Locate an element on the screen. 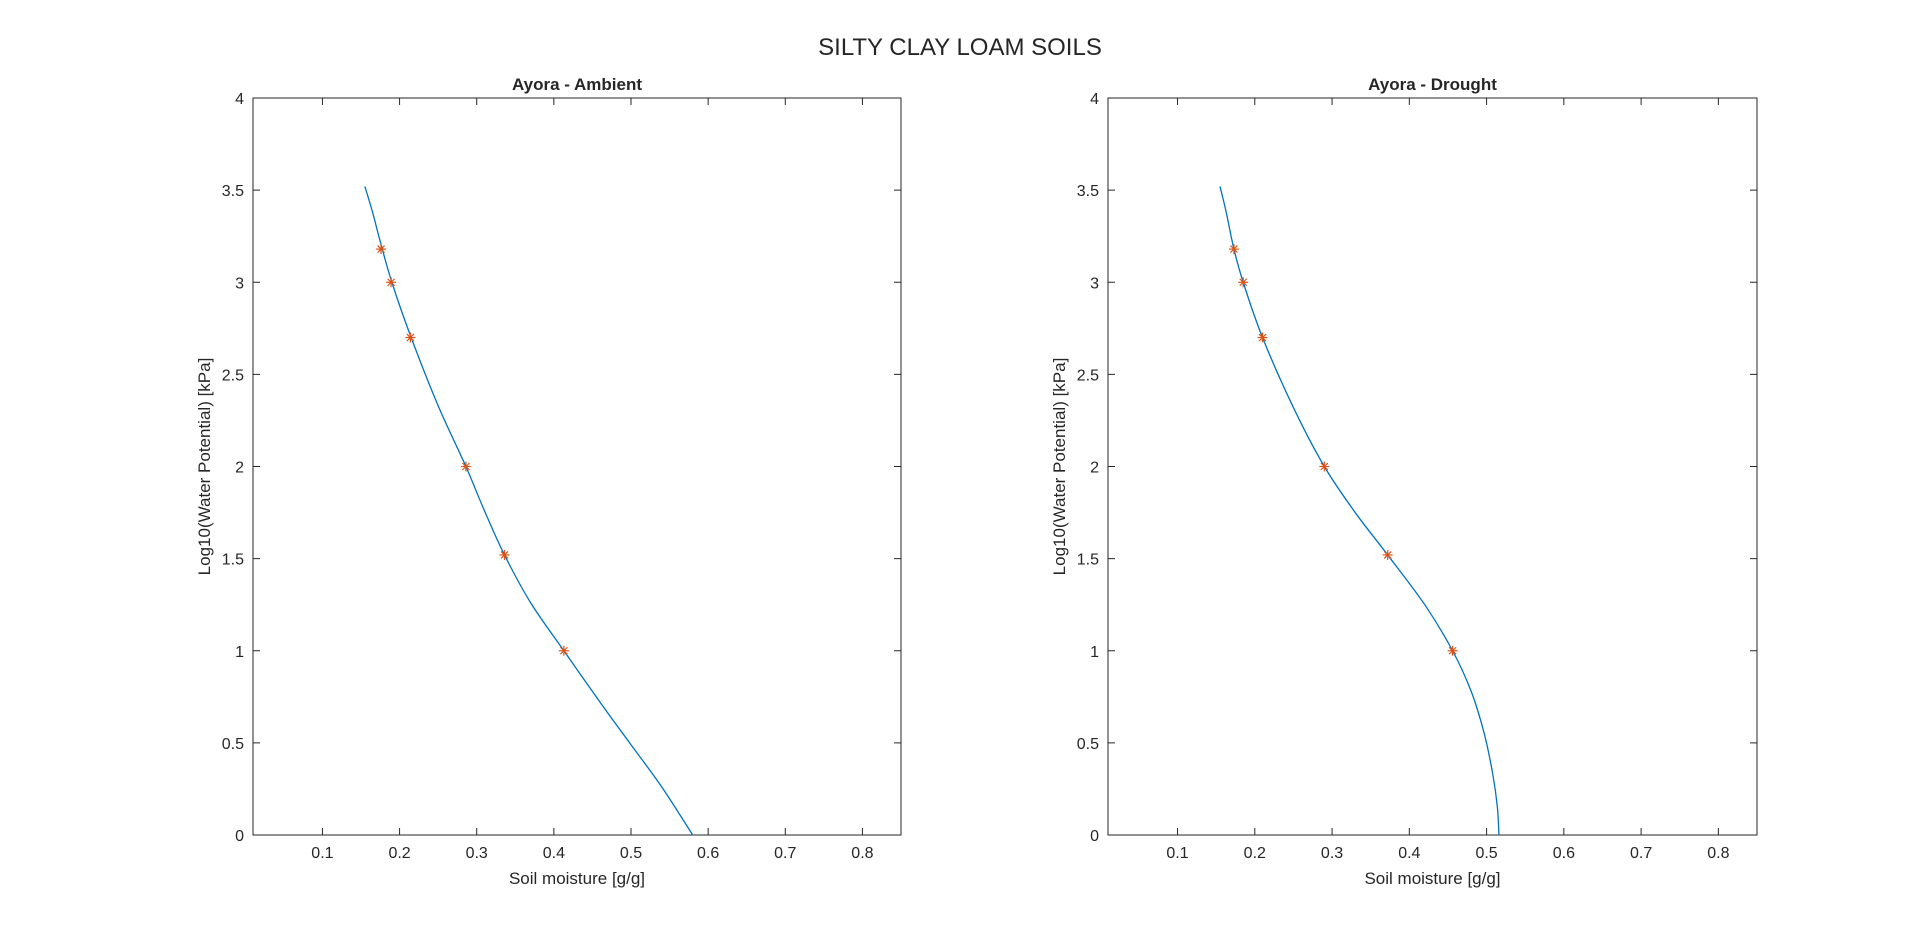  subplot-title: Ayora - Ambient is located at coordinates (577, 84).